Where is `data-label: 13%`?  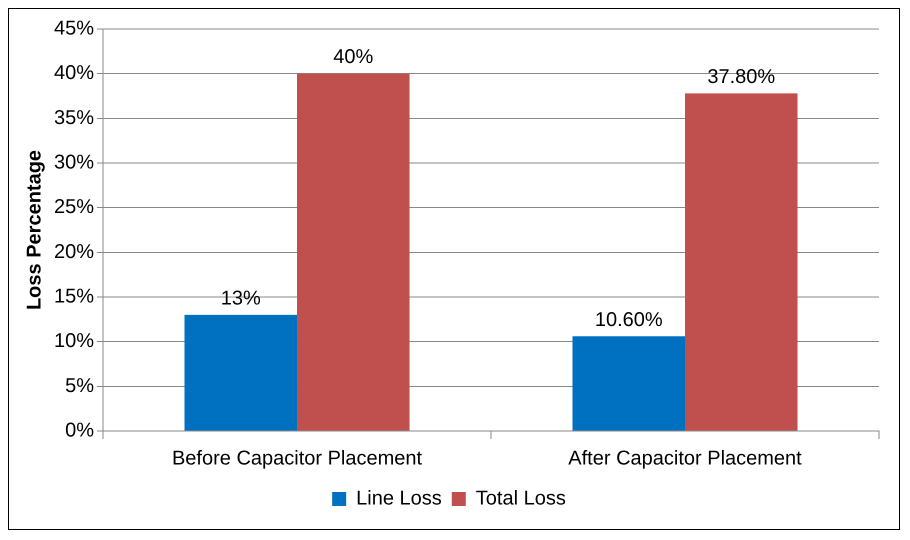
data-label: 13% is located at coordinates (240, 298).